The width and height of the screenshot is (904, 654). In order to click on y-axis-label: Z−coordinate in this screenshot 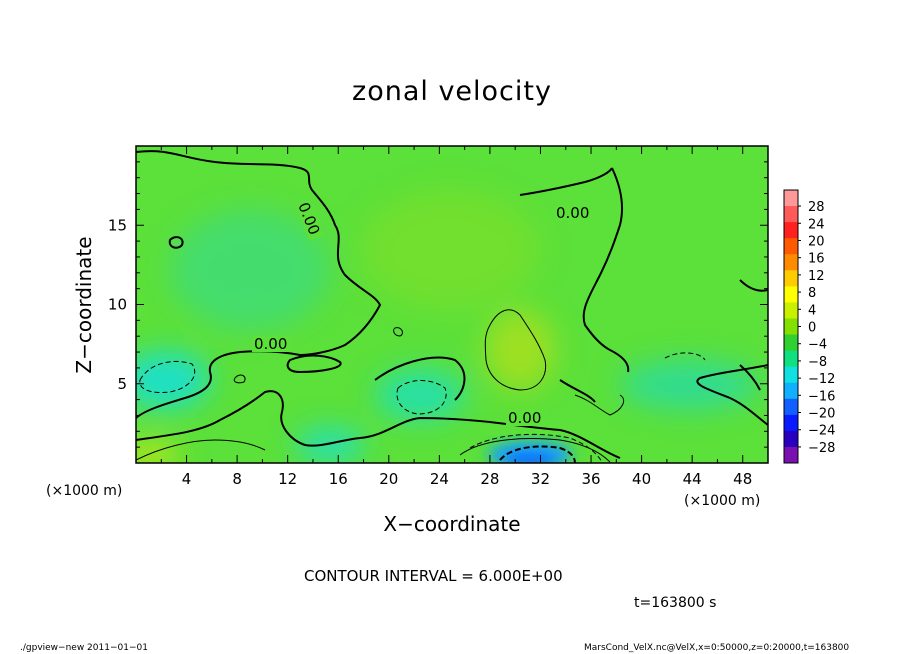, I will do `click(84, 305)`.